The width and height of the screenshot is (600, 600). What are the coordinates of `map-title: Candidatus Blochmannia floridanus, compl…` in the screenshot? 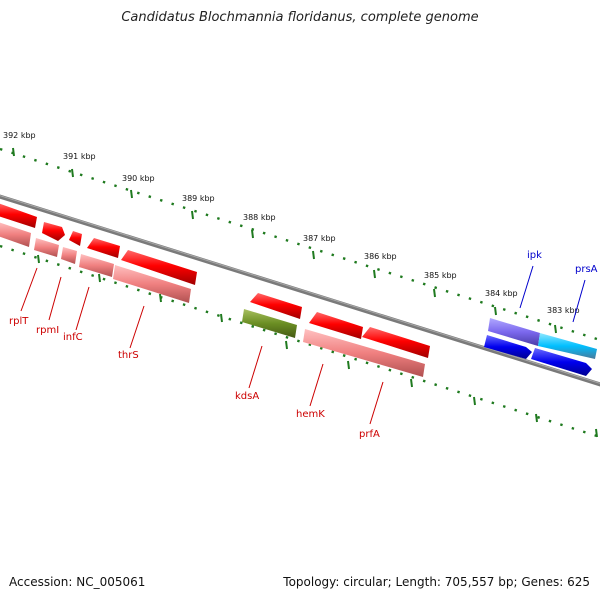 It's located at (300, 17).